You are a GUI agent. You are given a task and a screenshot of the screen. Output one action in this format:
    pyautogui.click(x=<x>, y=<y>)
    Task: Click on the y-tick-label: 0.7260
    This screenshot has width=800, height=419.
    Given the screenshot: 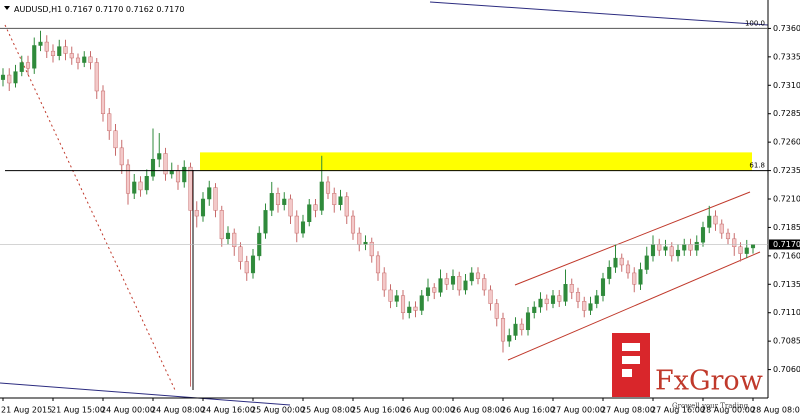 What is the action you would take?
    pyautogui.click(x=786, y=142)
    